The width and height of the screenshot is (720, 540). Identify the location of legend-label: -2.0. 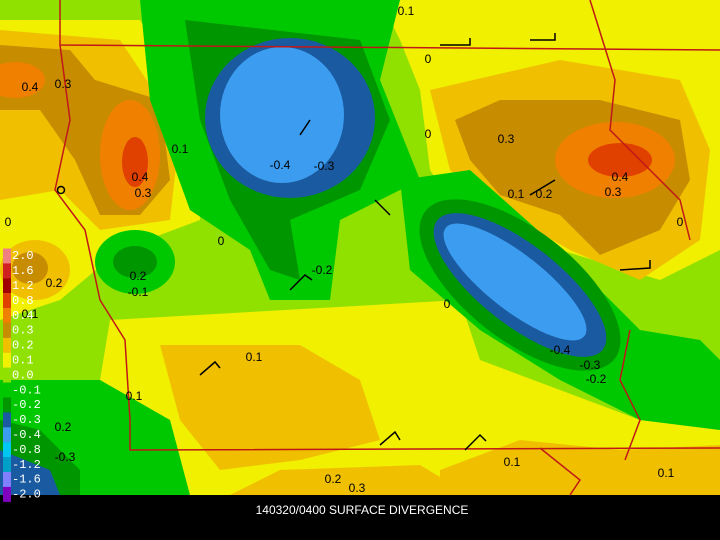
(26, 495).